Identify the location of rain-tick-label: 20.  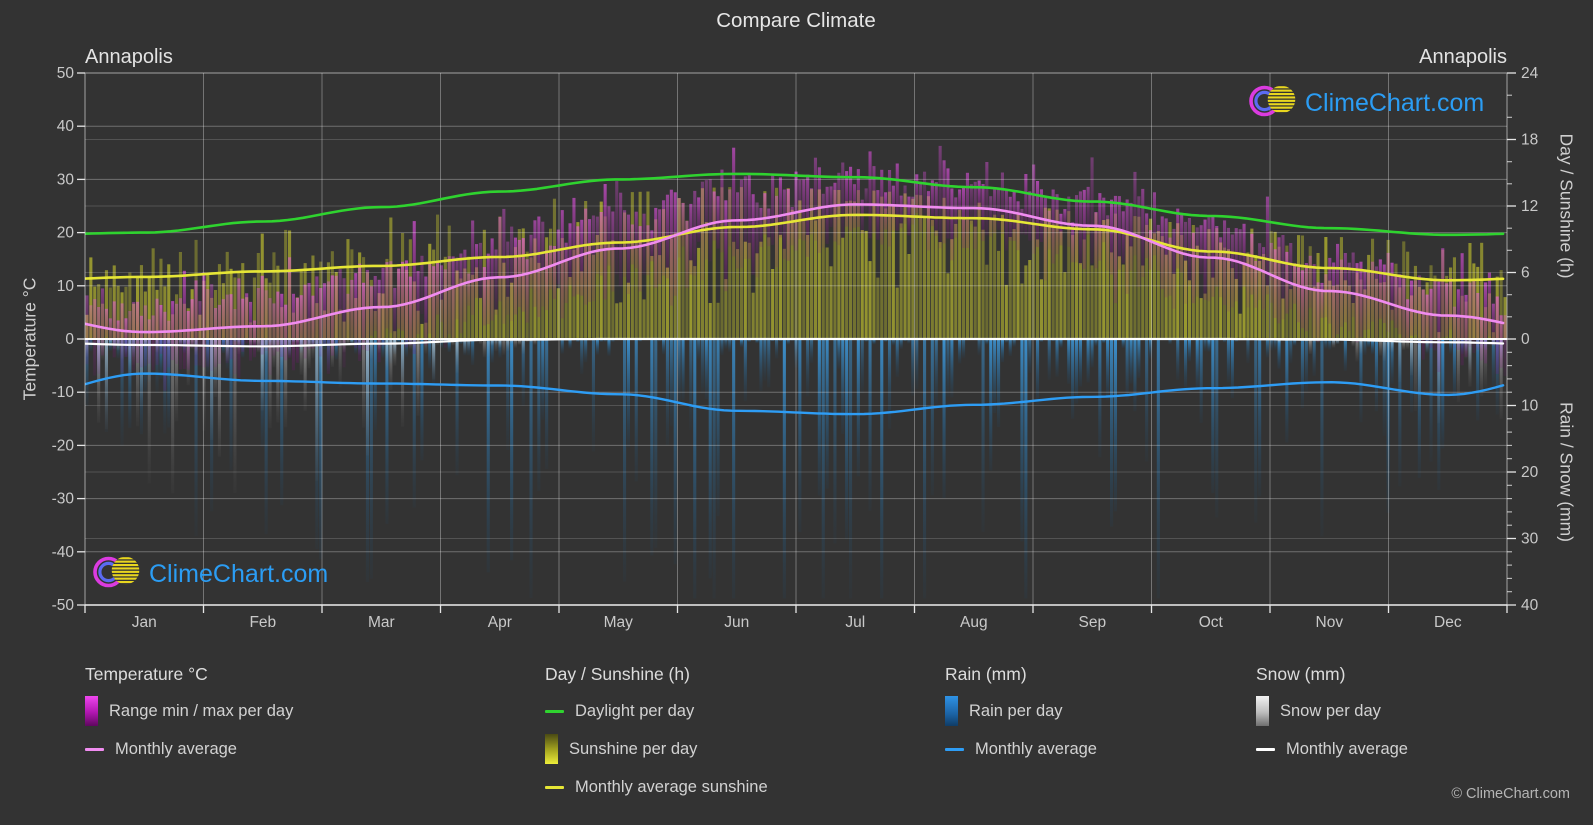
(1530, 472).